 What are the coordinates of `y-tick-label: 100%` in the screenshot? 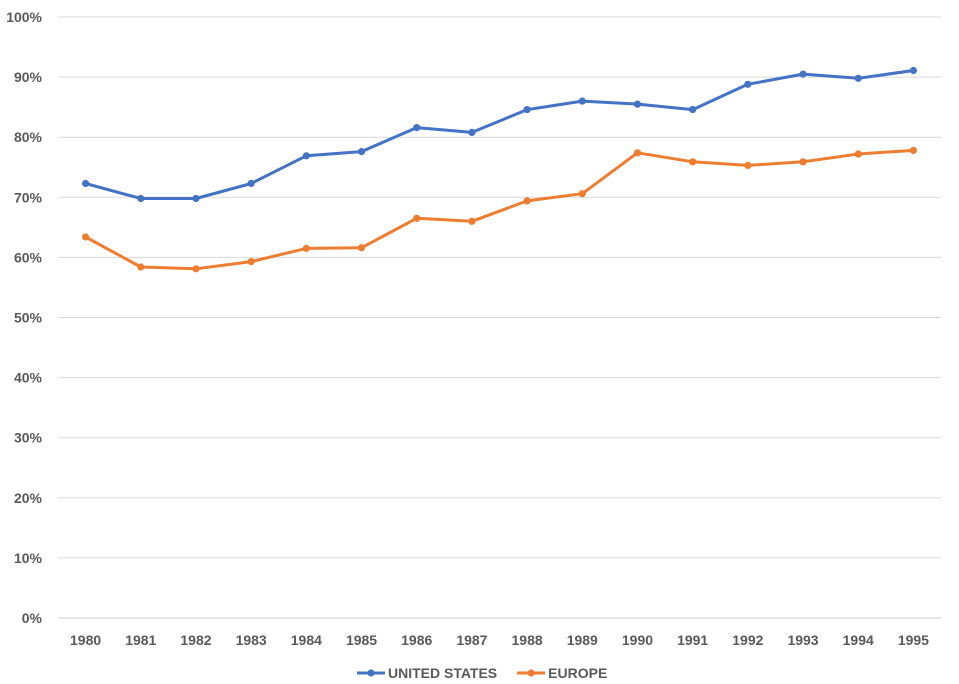 It's located at (24, 17).